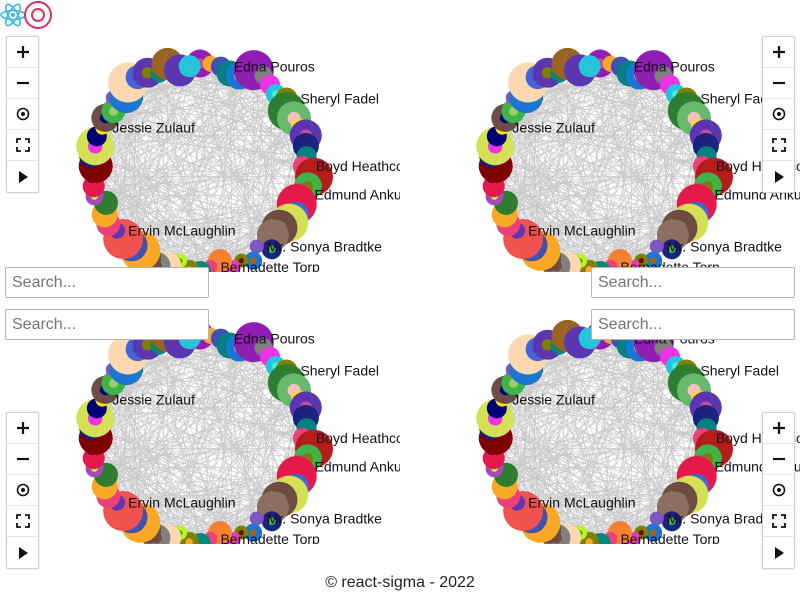 The height and width of the screenshot is (600, 800). What do you see at coordinates (339, 98) in the screenshot?
I see `node-label: Sheryl Fadel` at bounding box center [339, 98].